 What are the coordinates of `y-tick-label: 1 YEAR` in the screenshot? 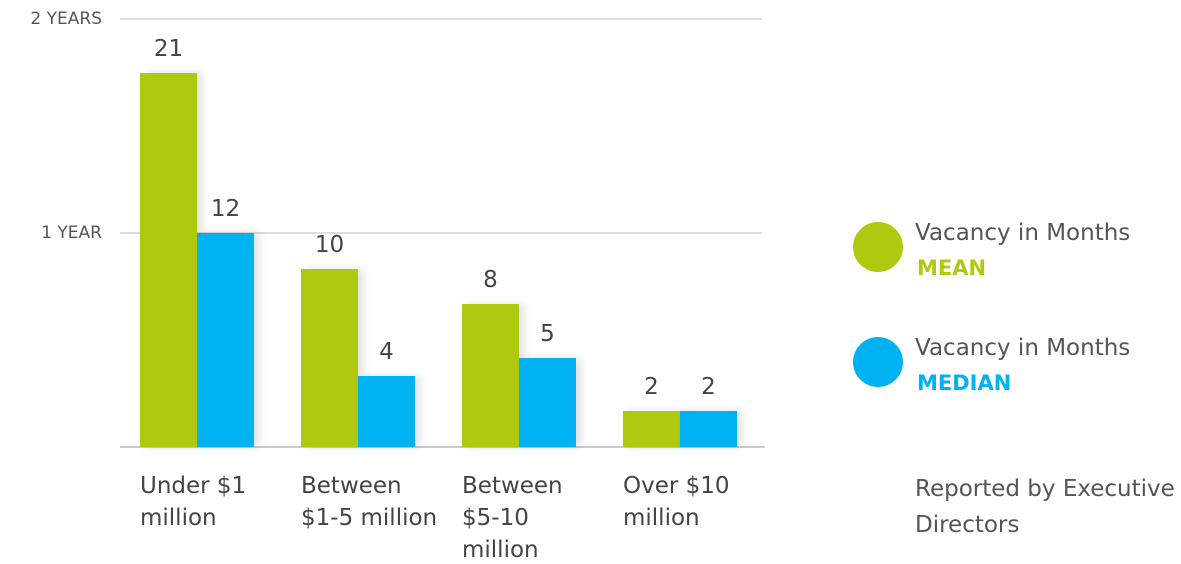 It's located at (71, 233).